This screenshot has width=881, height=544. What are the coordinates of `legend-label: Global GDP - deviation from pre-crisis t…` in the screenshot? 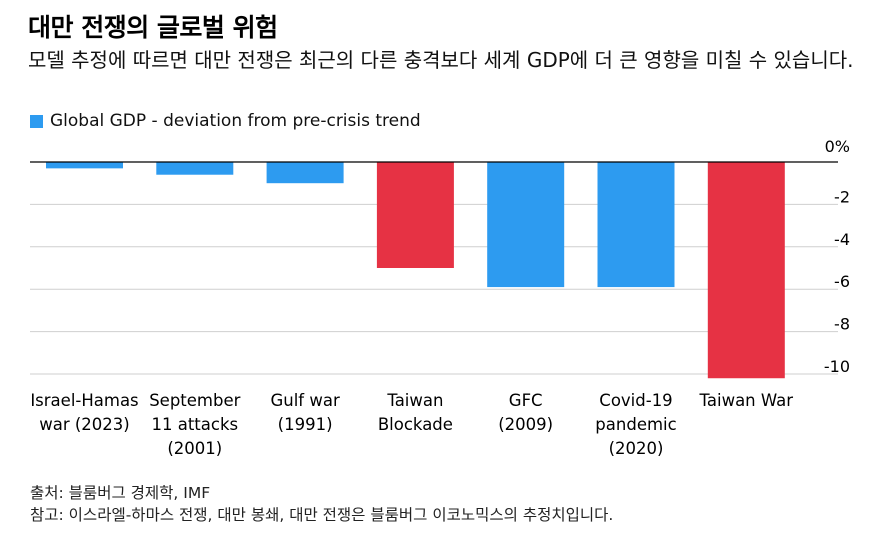 It's located at (235, 121).